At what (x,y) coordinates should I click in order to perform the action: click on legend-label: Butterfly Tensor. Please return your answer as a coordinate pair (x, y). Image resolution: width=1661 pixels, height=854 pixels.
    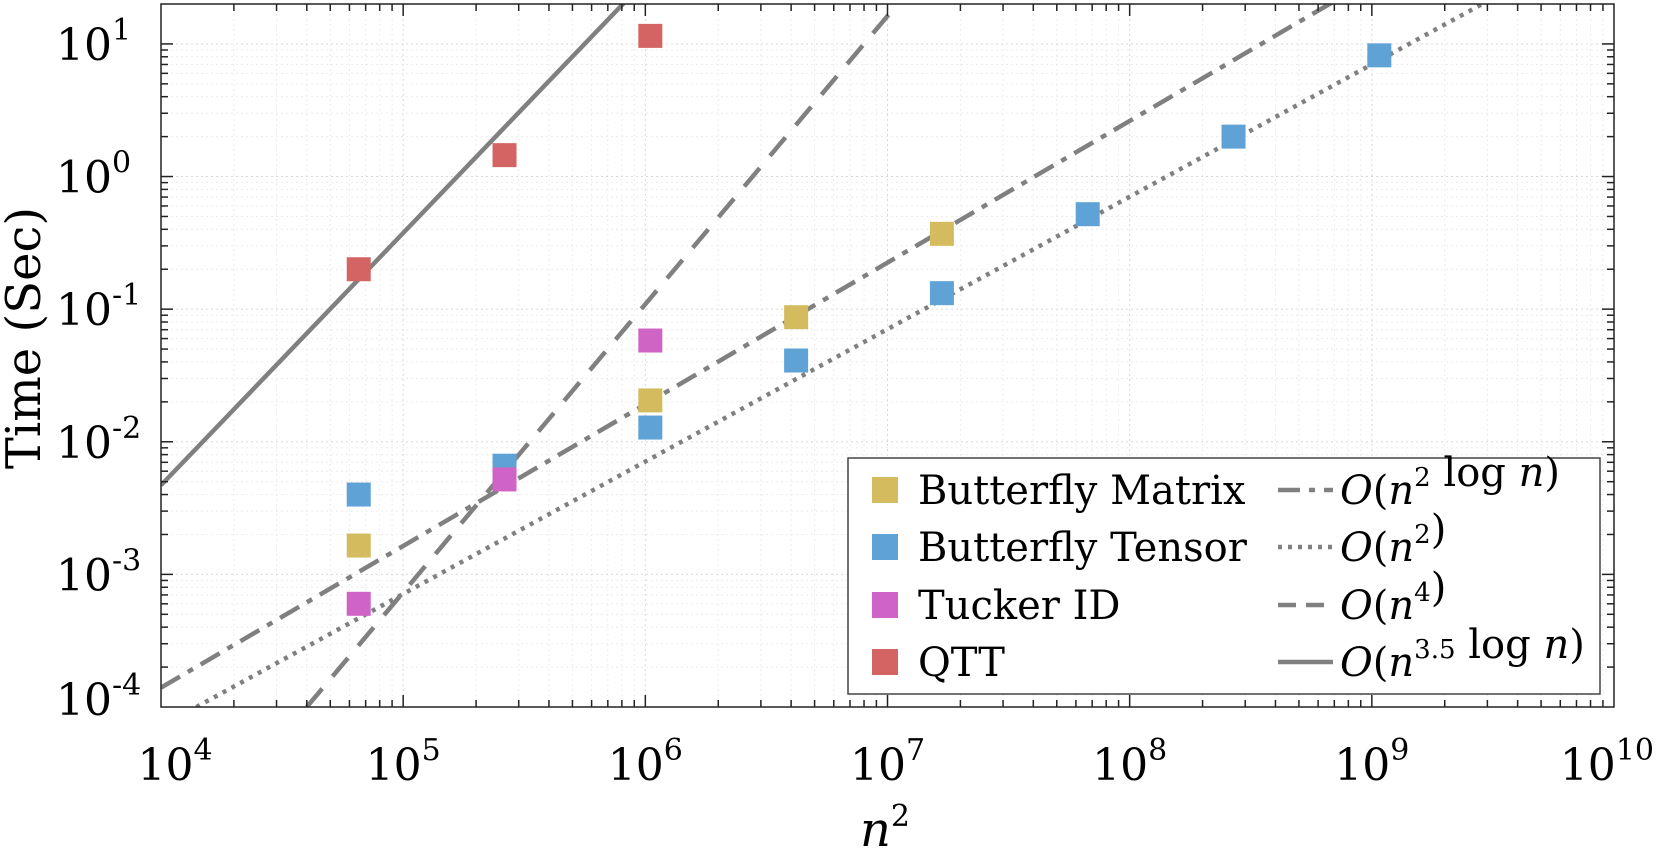
    Looking at the image, I should click on (1083, 548).